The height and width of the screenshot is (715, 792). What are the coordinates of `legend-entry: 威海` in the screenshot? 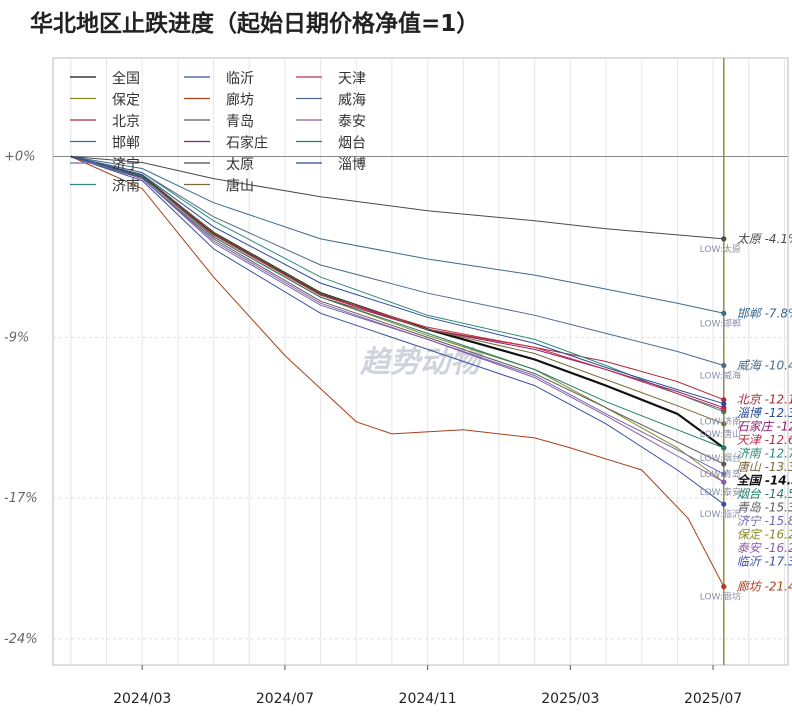 It's located at (352, 101).